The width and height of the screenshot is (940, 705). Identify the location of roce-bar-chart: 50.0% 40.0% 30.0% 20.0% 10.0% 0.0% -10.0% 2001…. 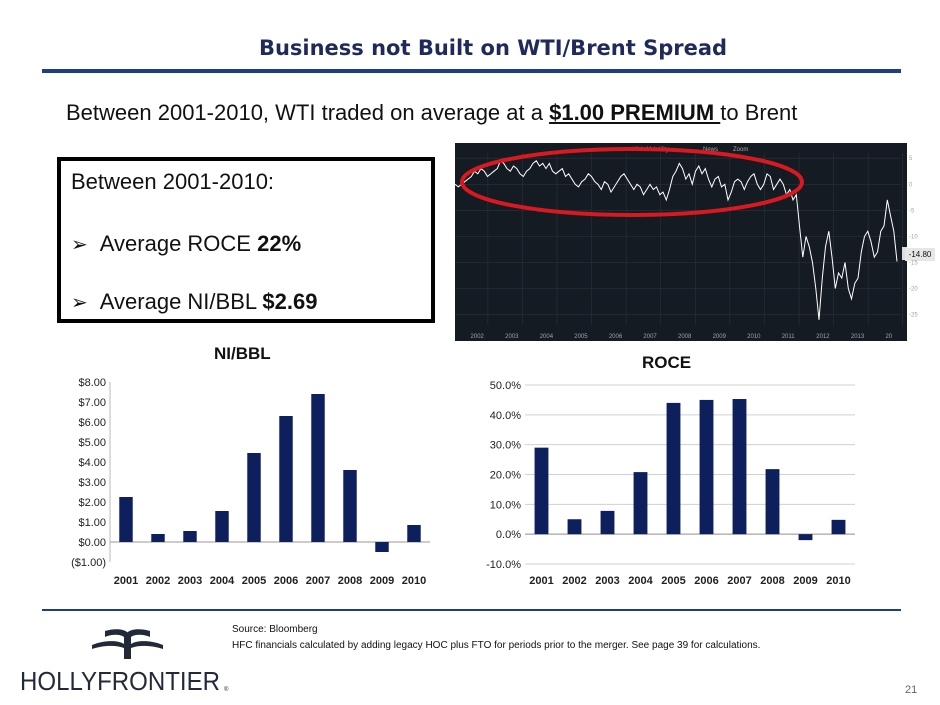
(670, 483).